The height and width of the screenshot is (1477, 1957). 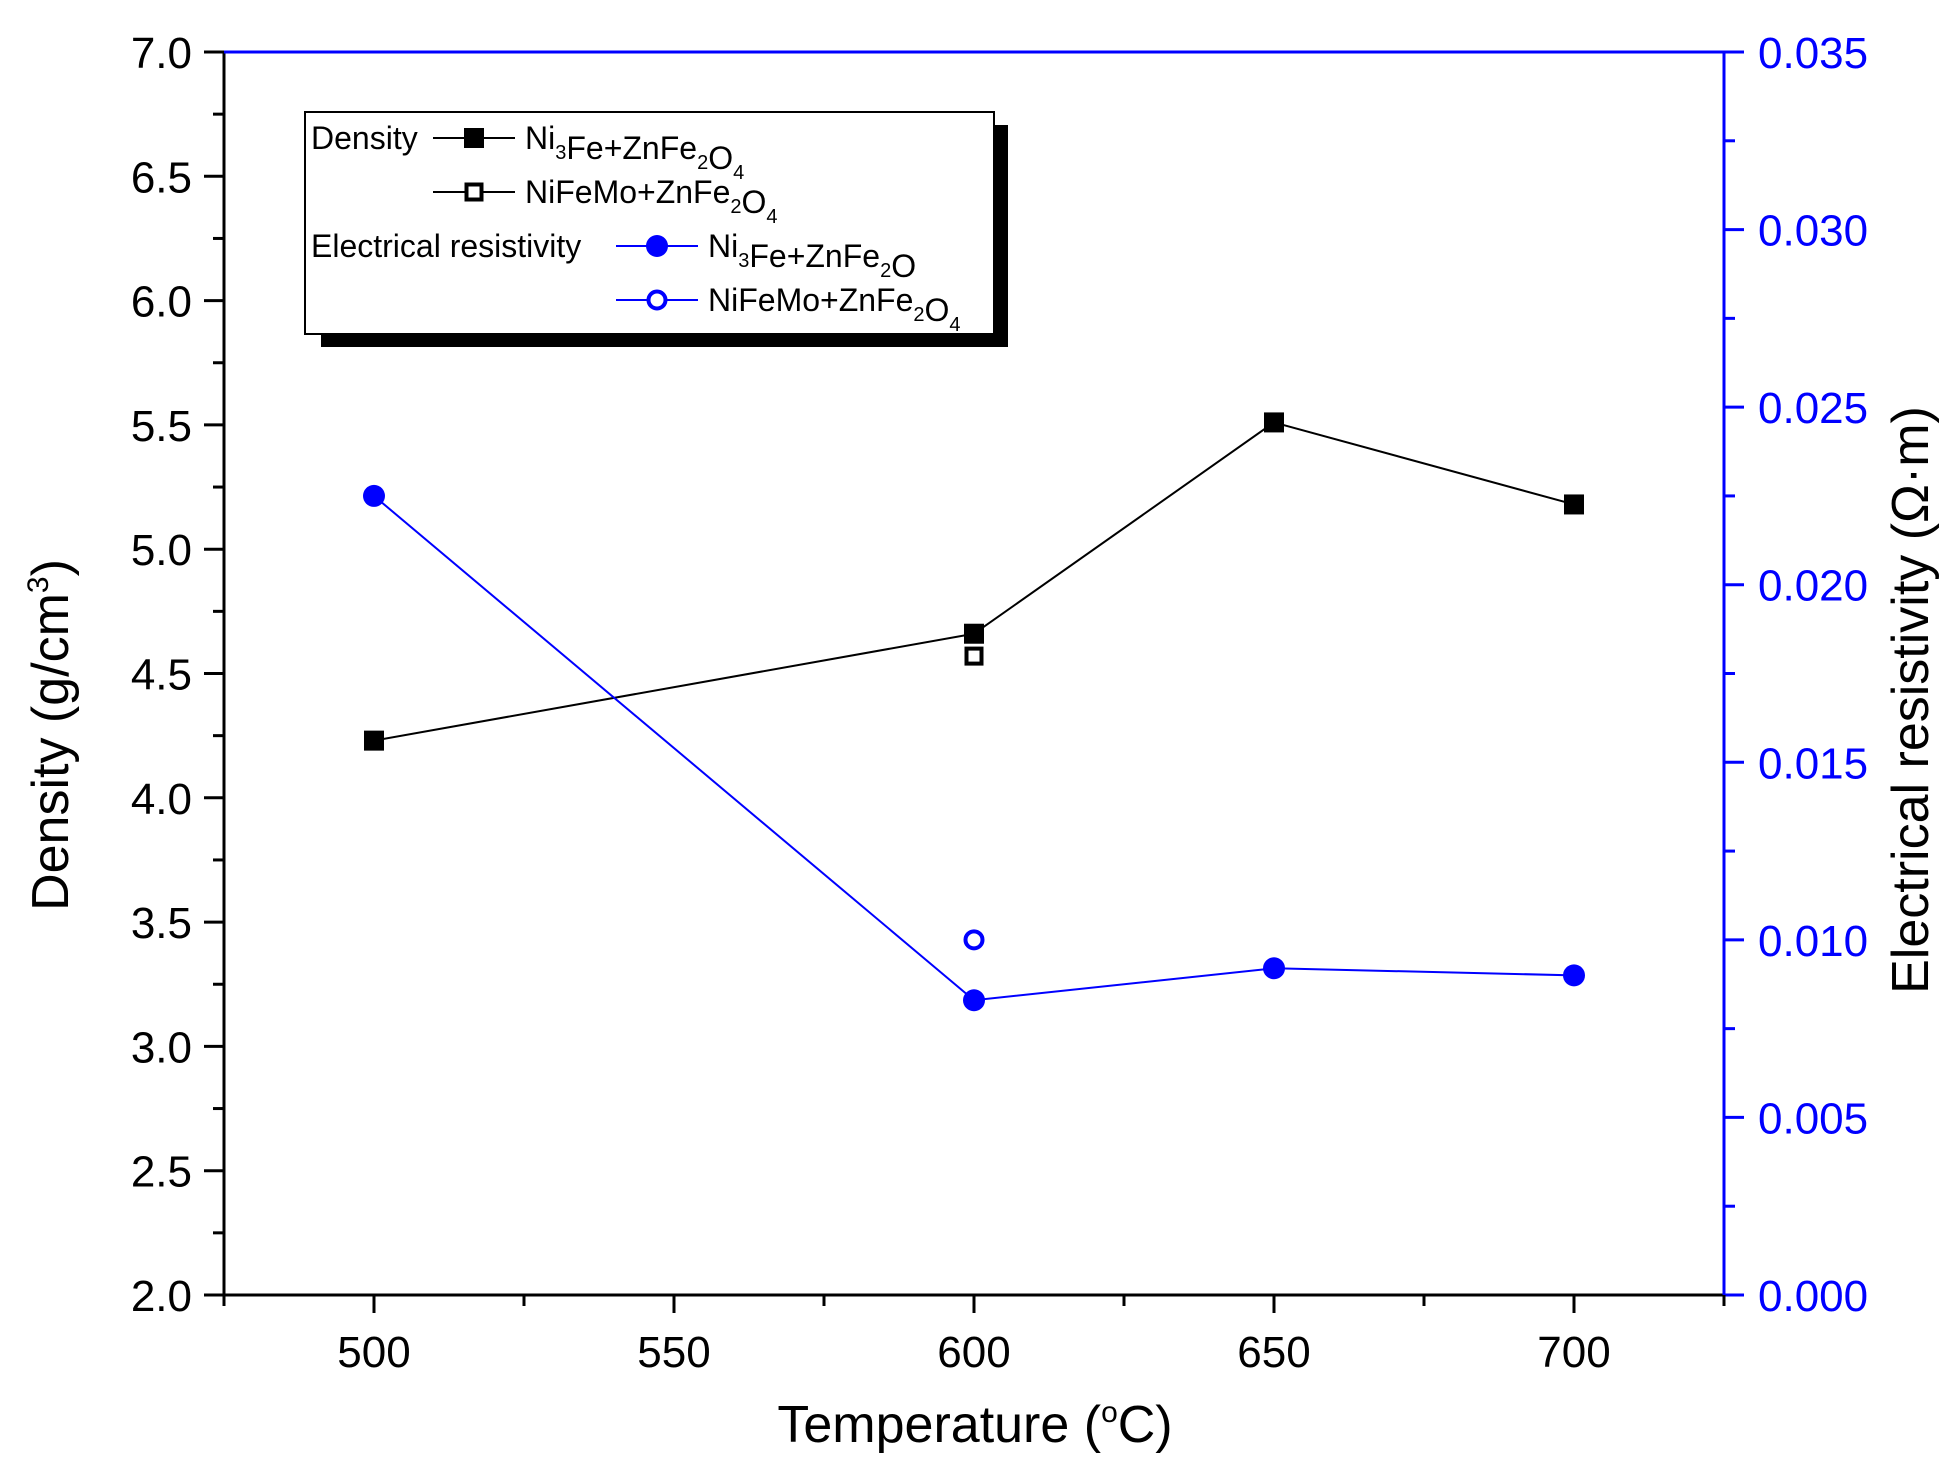 What do you see at coordinates (1813, 1118) in the screenshot?
I see `right-tick-label: 0.005` at bounding box center [1813, 1118].